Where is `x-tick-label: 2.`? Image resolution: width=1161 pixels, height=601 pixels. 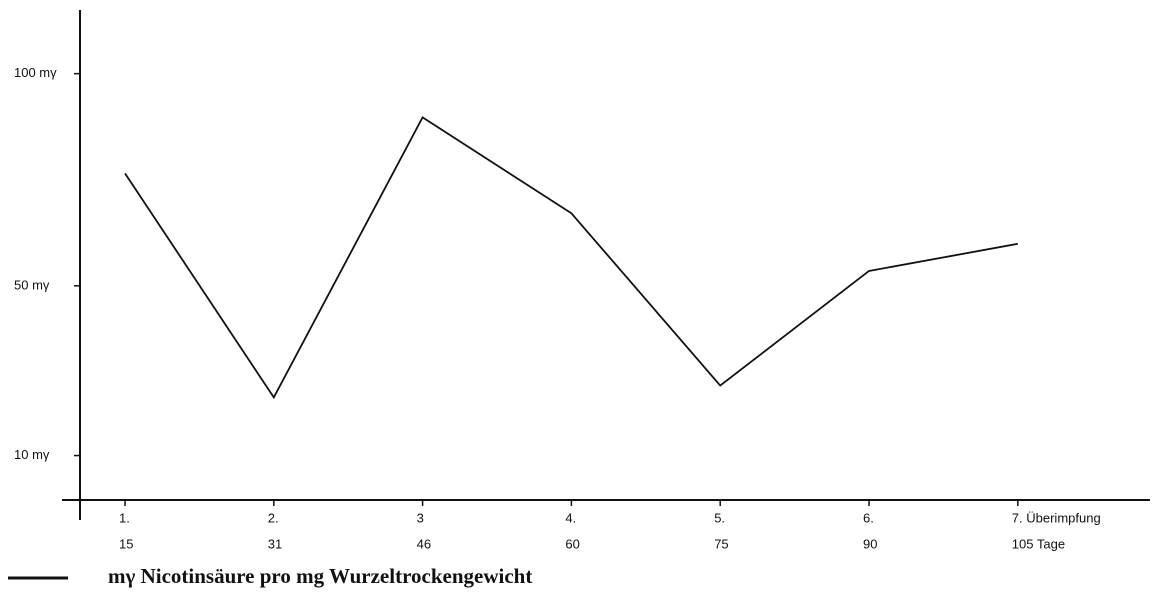
x-tick-label: 2. is located at coordinates (273, 517).